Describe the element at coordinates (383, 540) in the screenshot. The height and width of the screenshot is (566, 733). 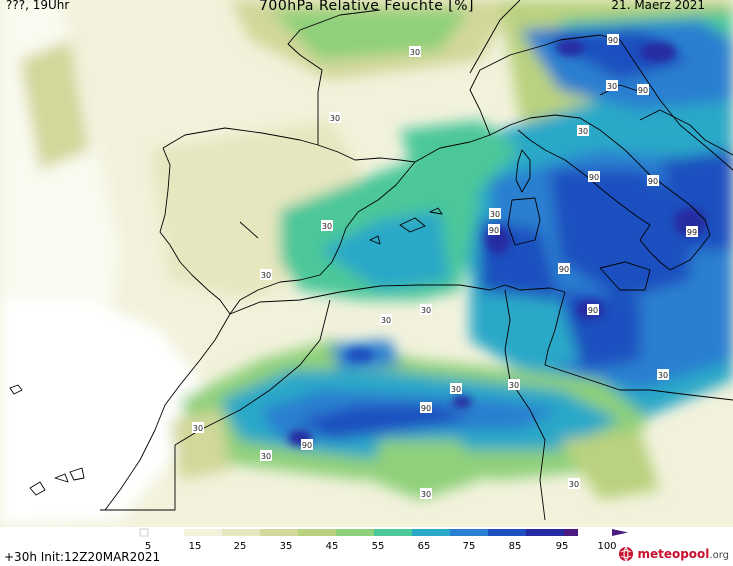
I see `color-legend: 5 15 25 35 45 55 65 75 85 95 100` at that location.